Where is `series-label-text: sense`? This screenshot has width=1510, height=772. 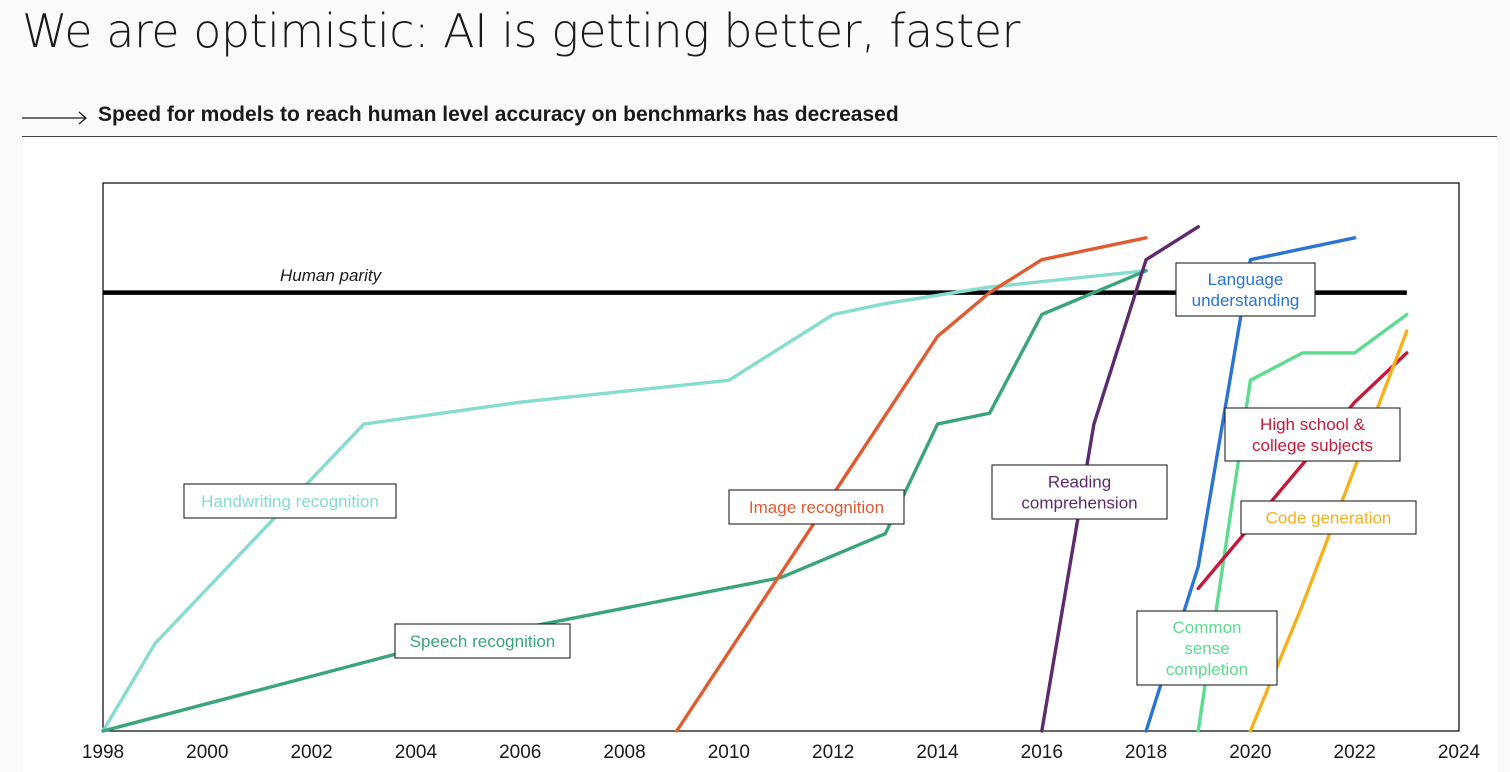
series-label-text: sense is located at coordinates (1206, 648).